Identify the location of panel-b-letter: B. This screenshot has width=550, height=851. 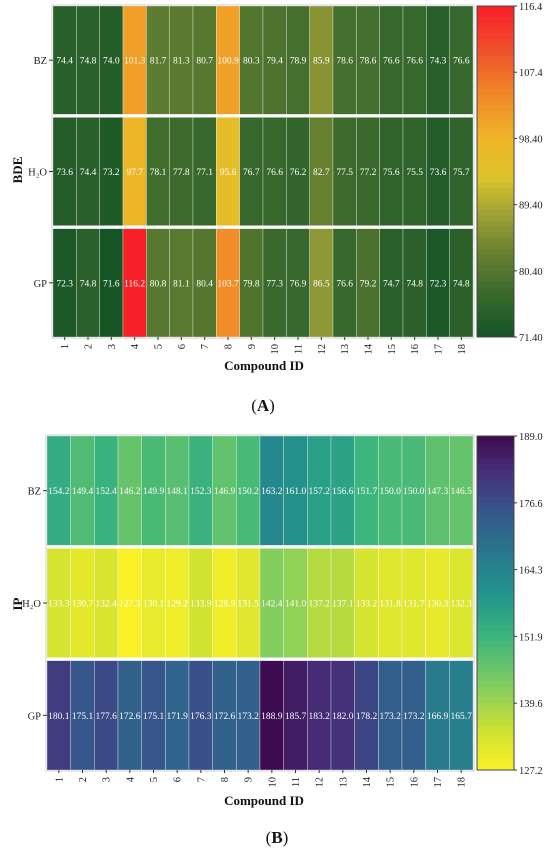
(276, 837).